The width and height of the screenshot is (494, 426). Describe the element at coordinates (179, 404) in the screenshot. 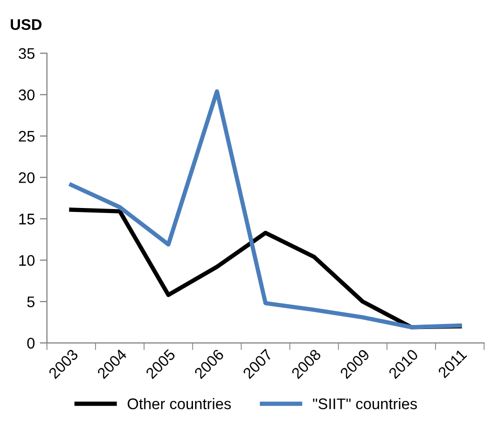

I see `legend-label: Other countries` at that location.